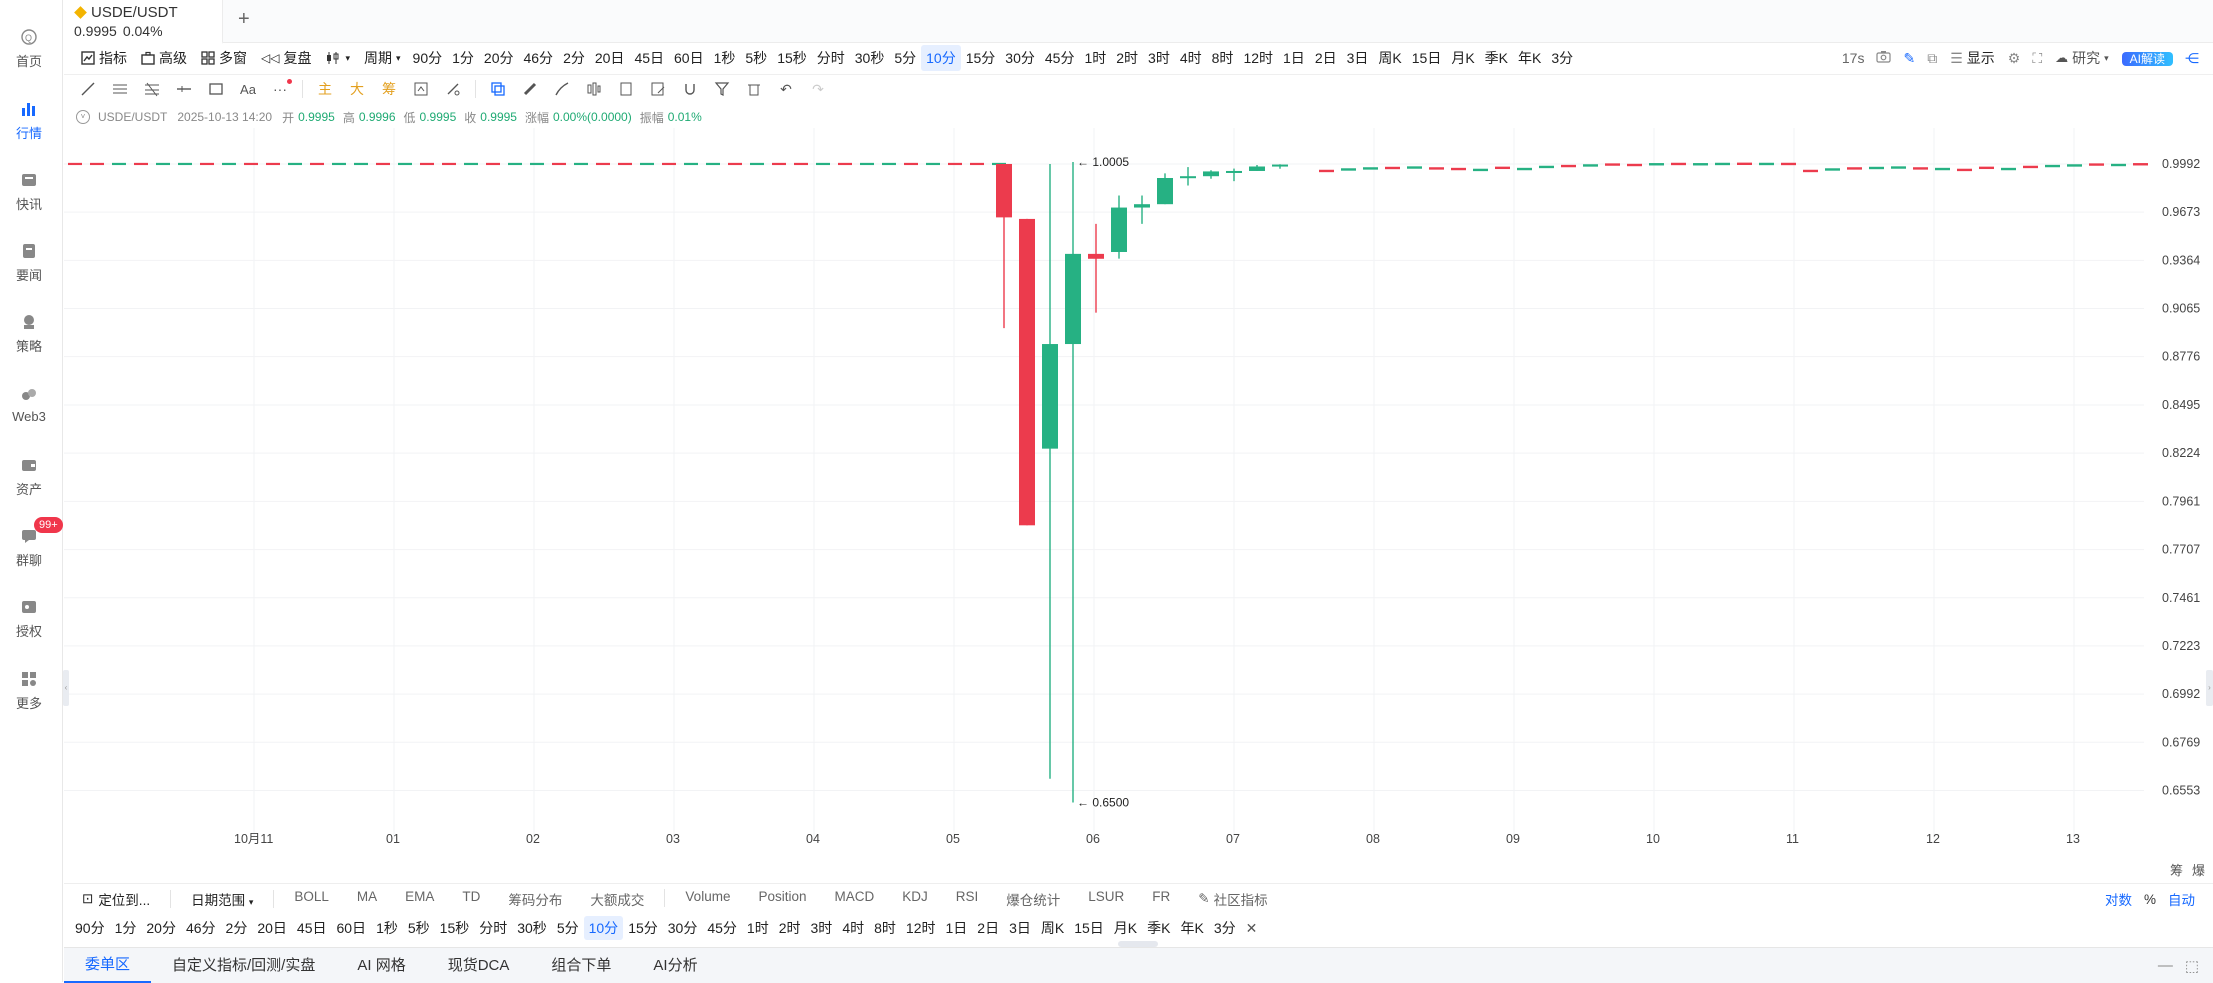 Image resolution: width=2213 pixels, height=983 pixels. I want to click on bottom-tab: 组合下单, so click(581, 965).